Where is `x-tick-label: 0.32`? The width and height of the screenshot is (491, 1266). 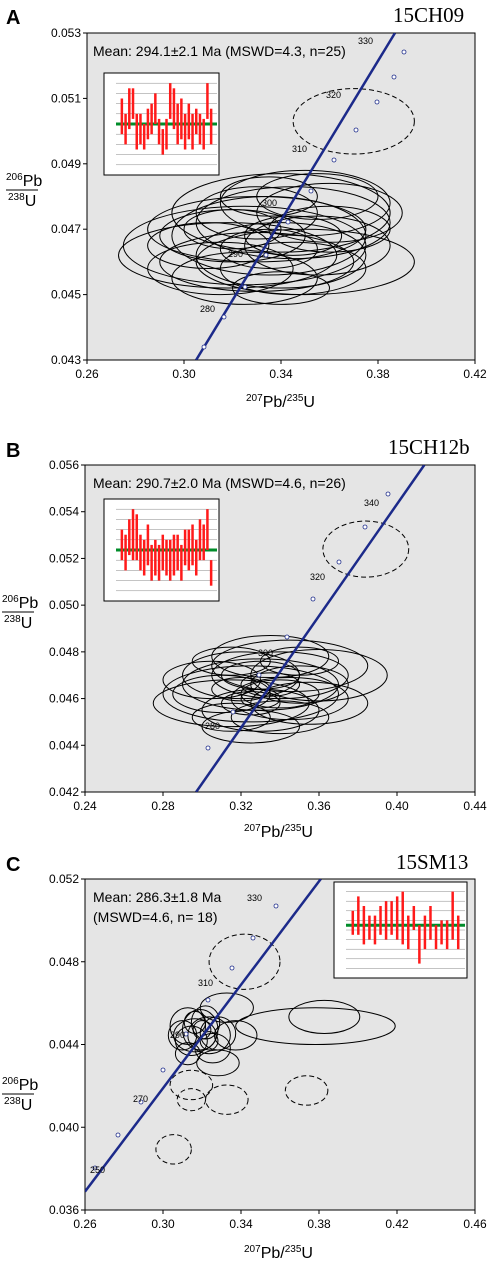 x-tick-label: 0.32 is located at coordinates (241, 806).